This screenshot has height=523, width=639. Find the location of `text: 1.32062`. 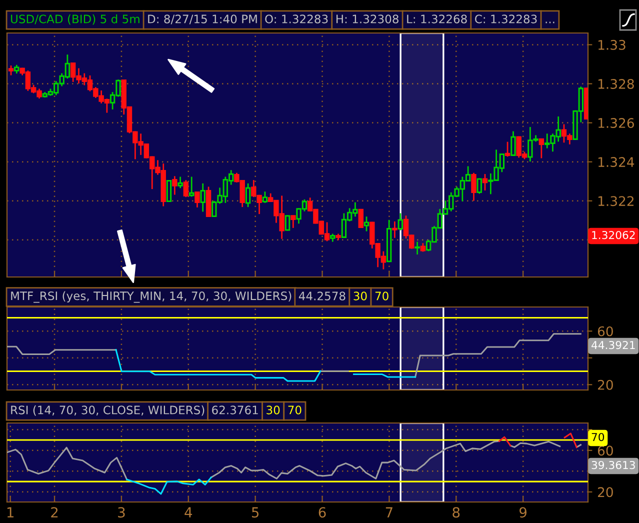

text: 1.32062 is located at coordinates (613, 235).